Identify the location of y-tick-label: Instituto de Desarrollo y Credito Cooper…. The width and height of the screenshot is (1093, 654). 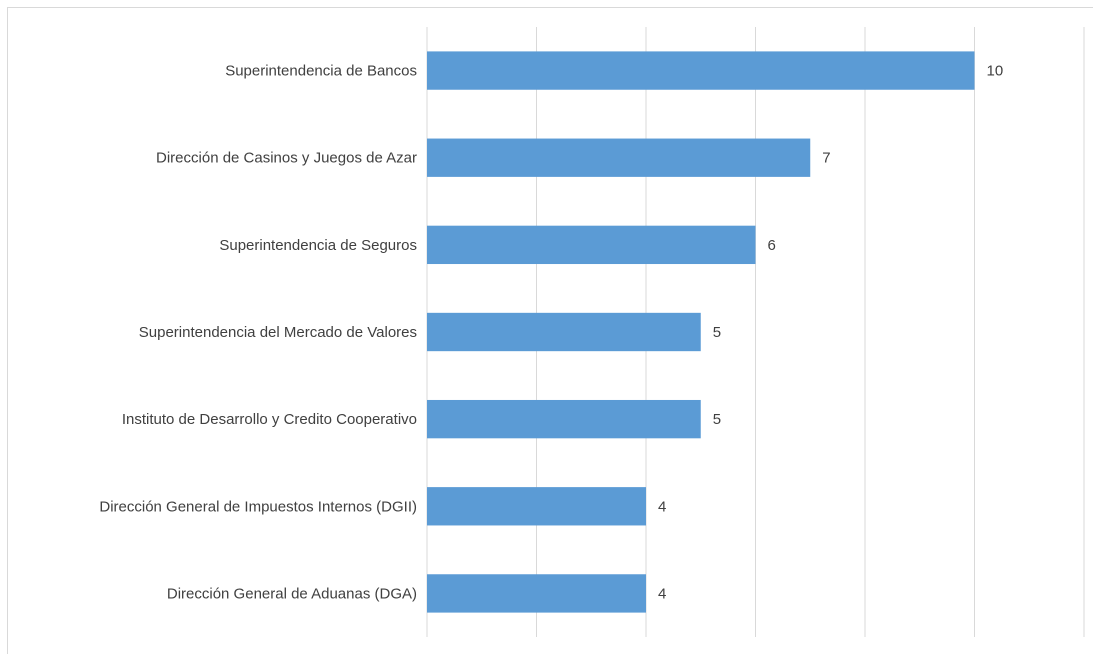
(269, 419).